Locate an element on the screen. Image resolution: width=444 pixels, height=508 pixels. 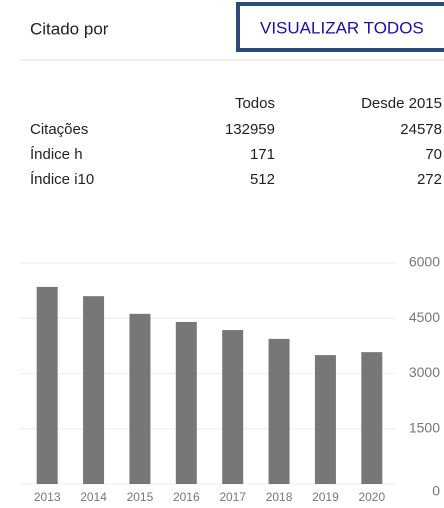
row-label: Índice i10 is located at coordinates (62, 179).